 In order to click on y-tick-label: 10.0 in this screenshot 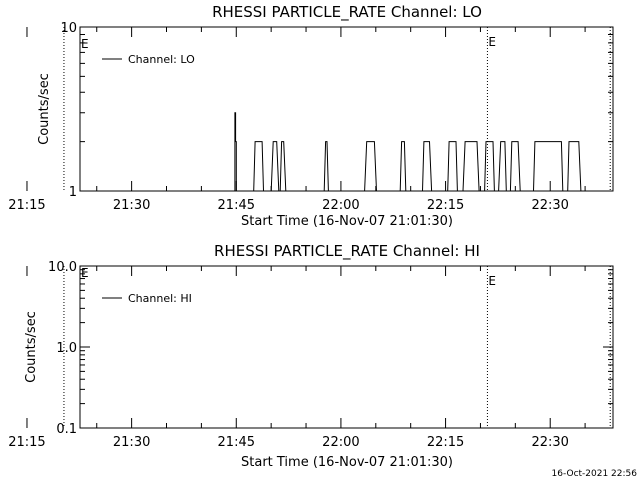, I will do `click(62, 267)`.